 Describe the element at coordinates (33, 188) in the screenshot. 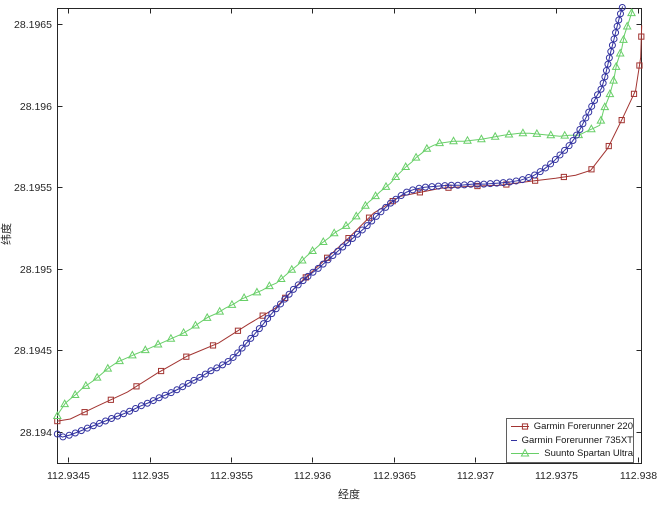

I see `y-tick-label: 28.1955` at that location.